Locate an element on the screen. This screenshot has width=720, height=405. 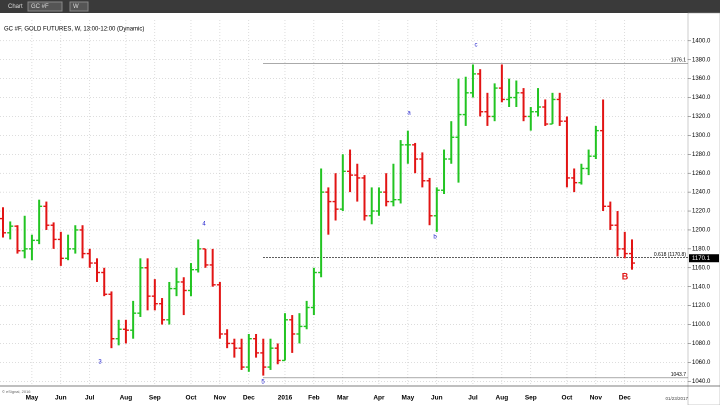
y-tick-label: 1220.0 is located at coordinates (701, 212).